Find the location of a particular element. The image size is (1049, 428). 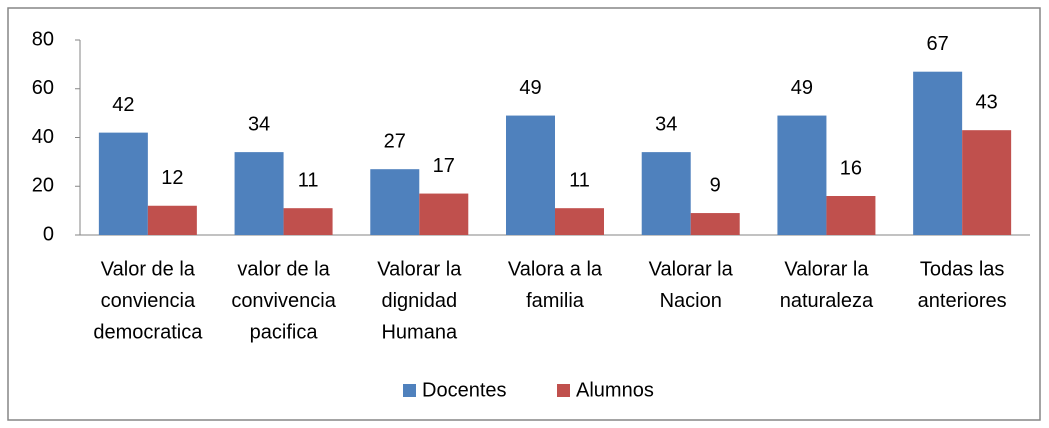

data-label: 16 is located at coordinates (851, 168).